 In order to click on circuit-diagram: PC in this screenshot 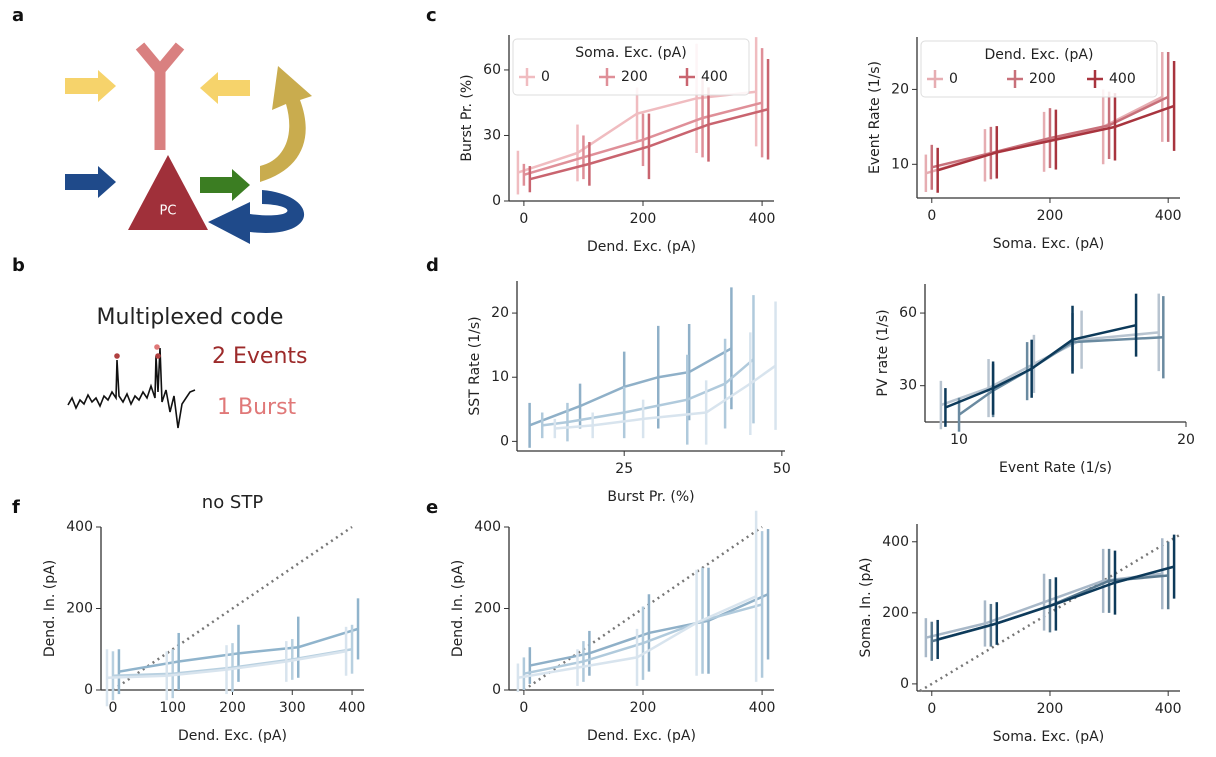, I will do `click(188, 143)`.